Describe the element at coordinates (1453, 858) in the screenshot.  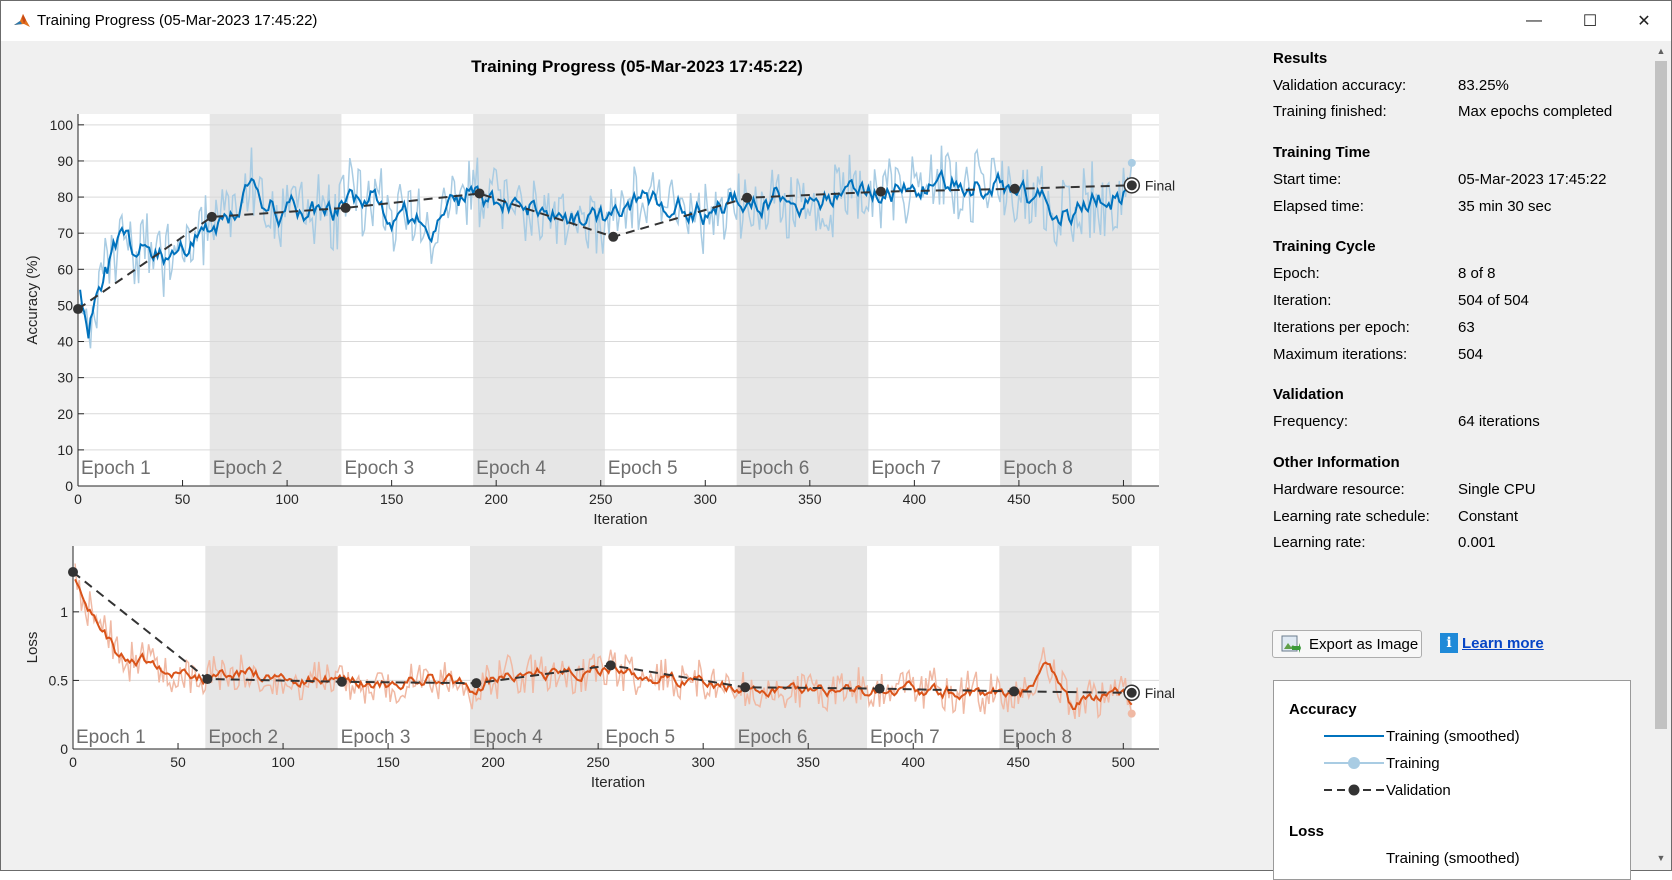
I see `legend-loss-training-smoothed-label: Training (smoothed)` at that location.